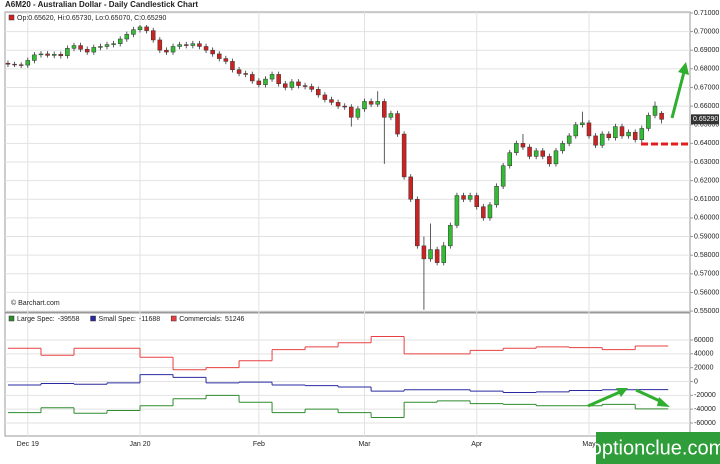  What do you see at coordinates (706, 106) in the screenshot?
I see `y-tick-label: 0.66000` at bounding box center [706, 106].